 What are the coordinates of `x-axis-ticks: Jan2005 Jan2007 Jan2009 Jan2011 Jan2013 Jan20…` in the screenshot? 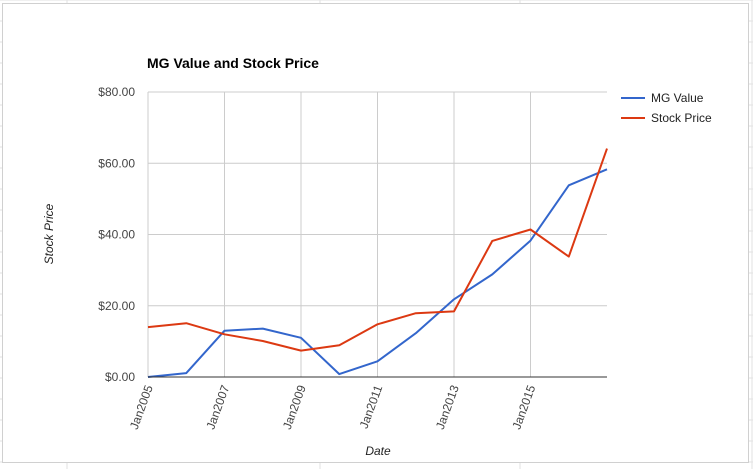 It's located at (333, 407).